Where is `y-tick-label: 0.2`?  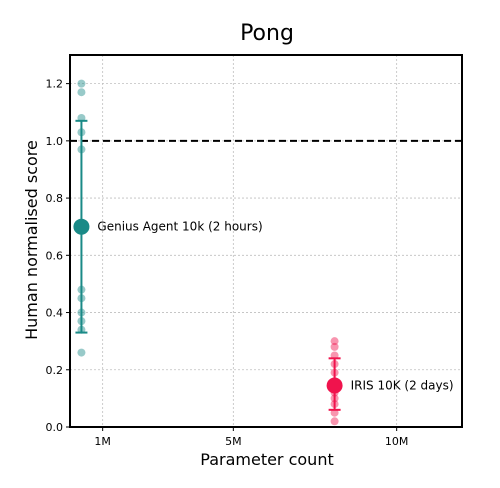
y-tick-label: 0.2 is located at coordinates (55, 370).